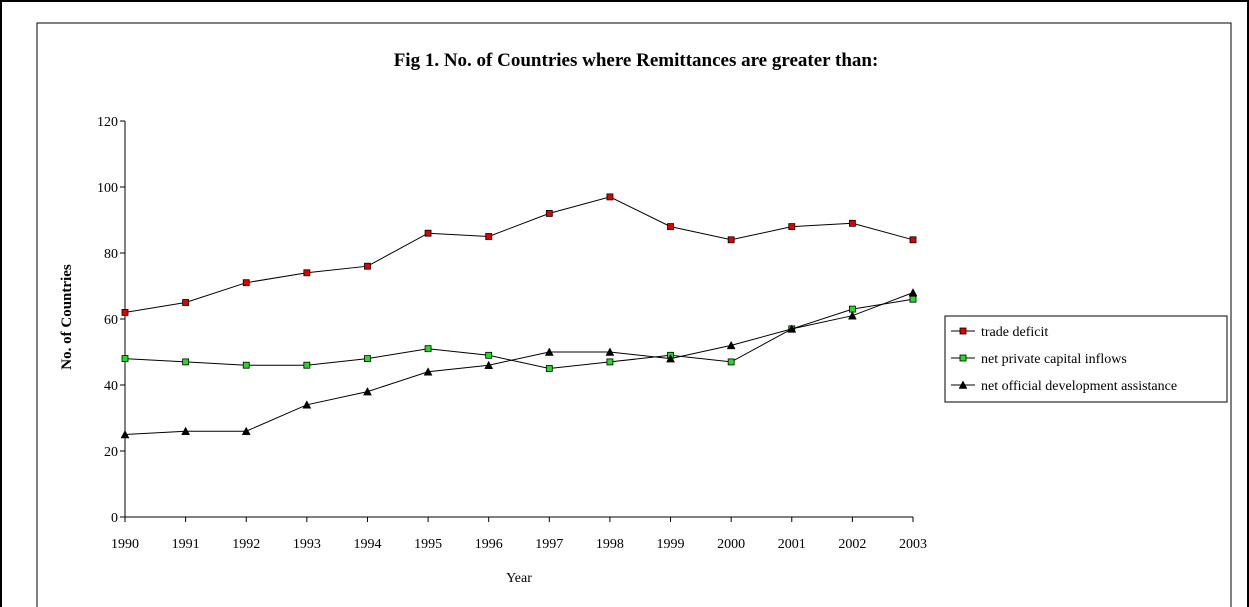  I want to click on legend-entry: net official development assistance, so click(1064, 386).